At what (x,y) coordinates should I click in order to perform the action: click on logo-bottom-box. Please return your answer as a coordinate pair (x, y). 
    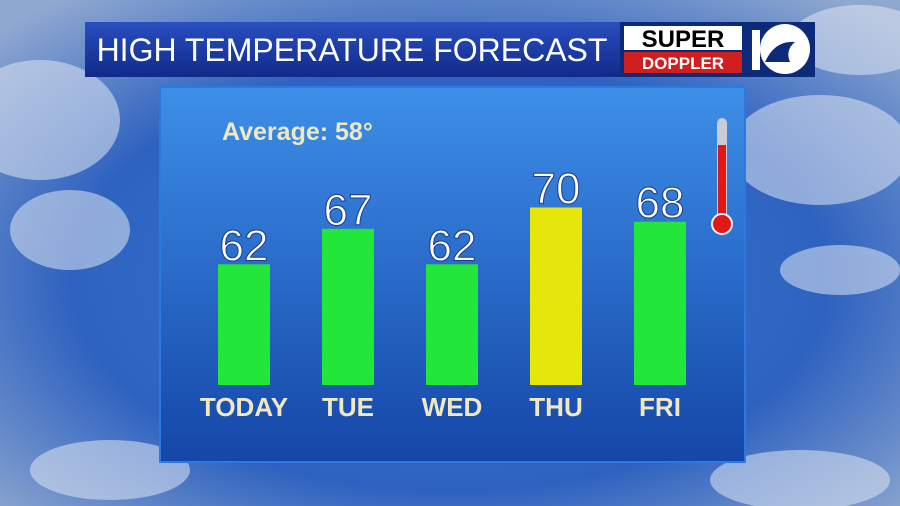
    Looking at the image, I should click on (683, 62).